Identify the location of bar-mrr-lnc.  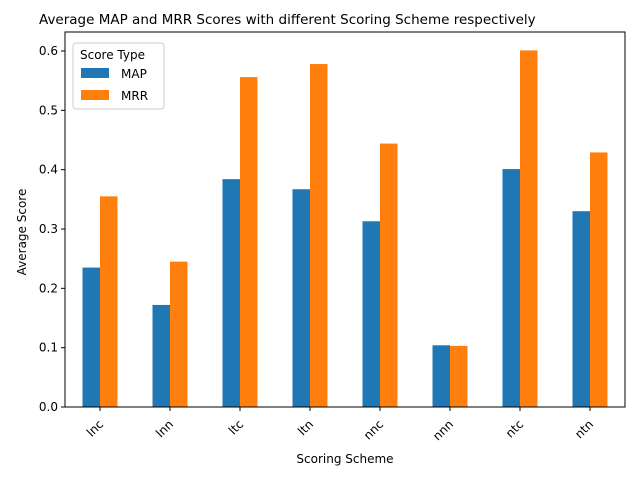
(109, 301).